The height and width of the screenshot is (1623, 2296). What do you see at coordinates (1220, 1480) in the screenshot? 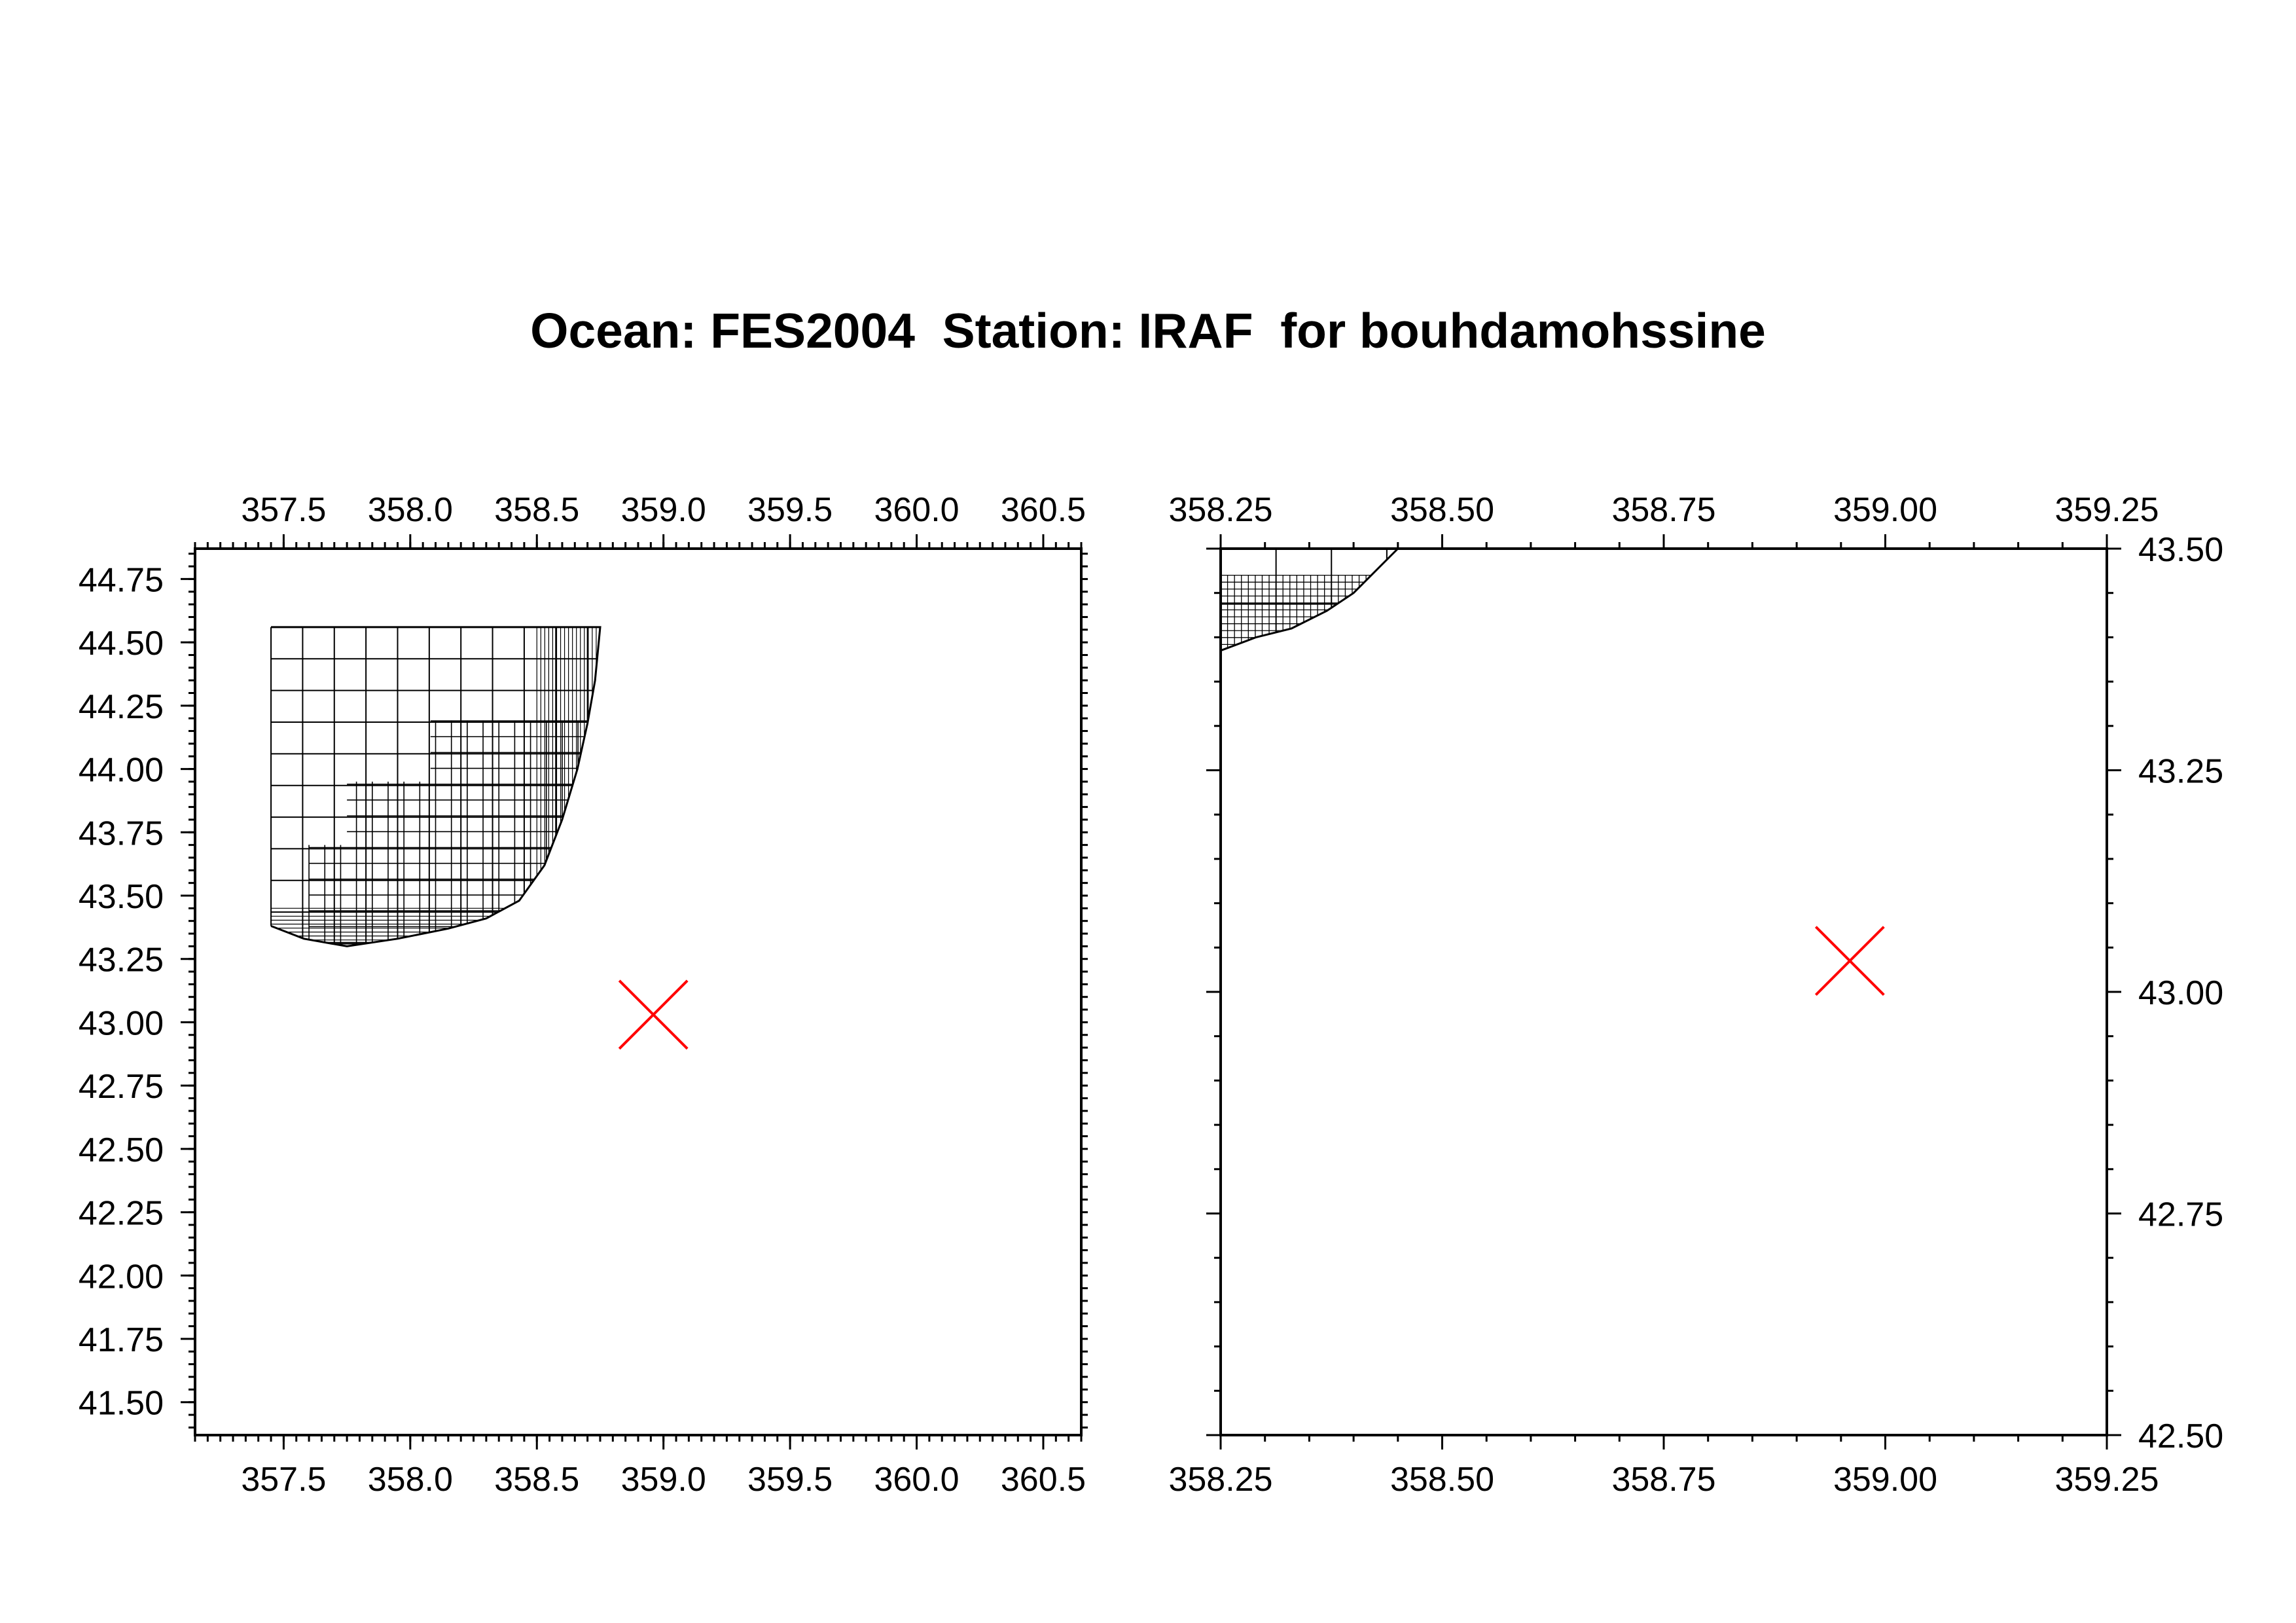
I see `zoom-map-x-ticklabel-bottom: 358.25` at bounding box center [1220, 1480].